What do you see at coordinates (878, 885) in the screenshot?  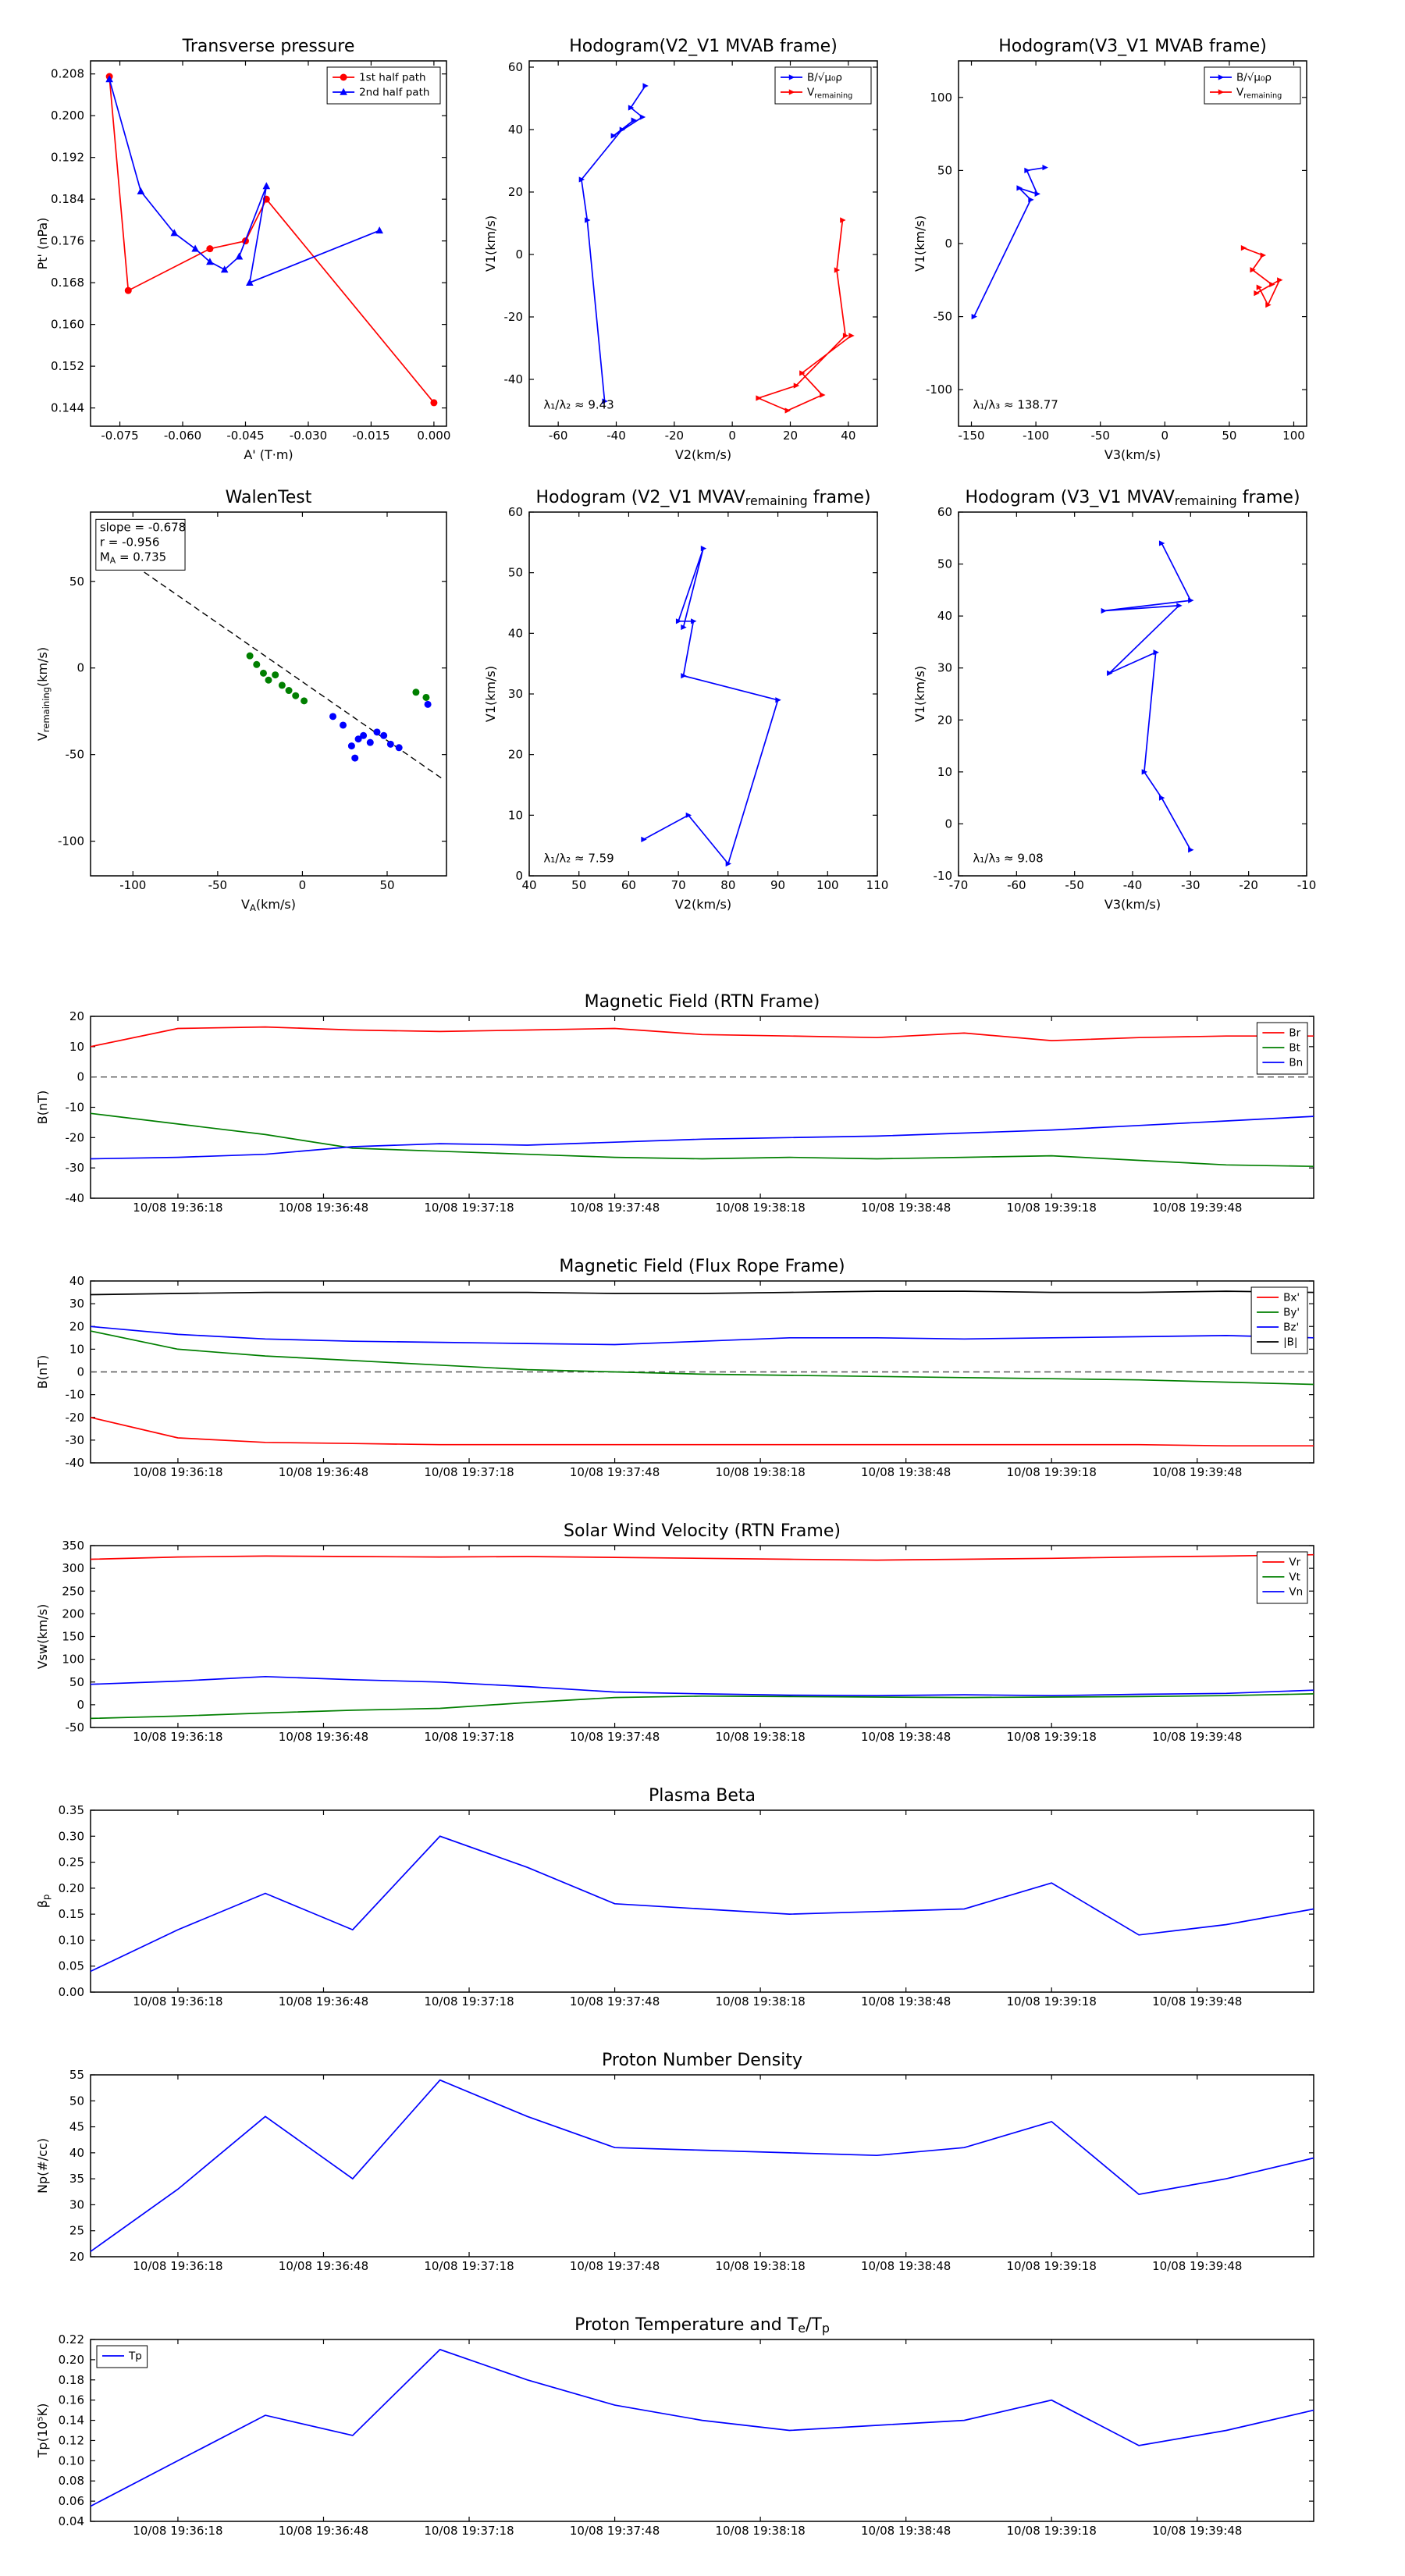 I see `svg-text: 110` at bounding box center [878, 885].